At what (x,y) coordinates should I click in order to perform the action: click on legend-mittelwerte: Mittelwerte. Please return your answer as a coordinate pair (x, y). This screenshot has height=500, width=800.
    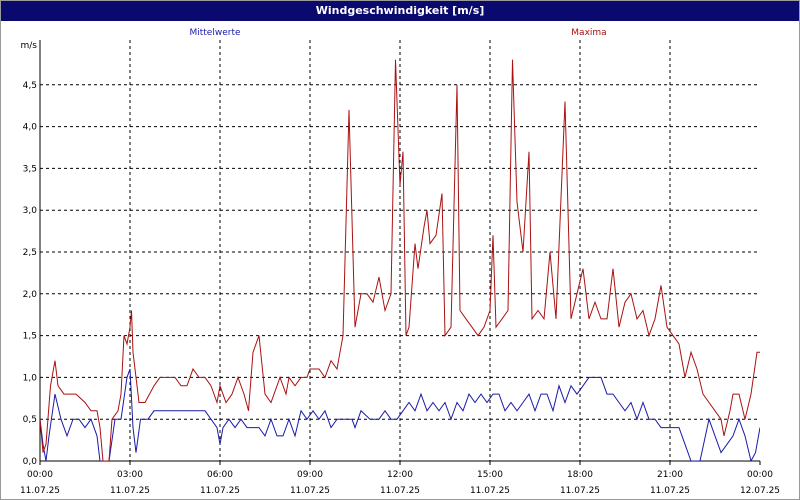
    Looking at the image, I should click on (214, 33).